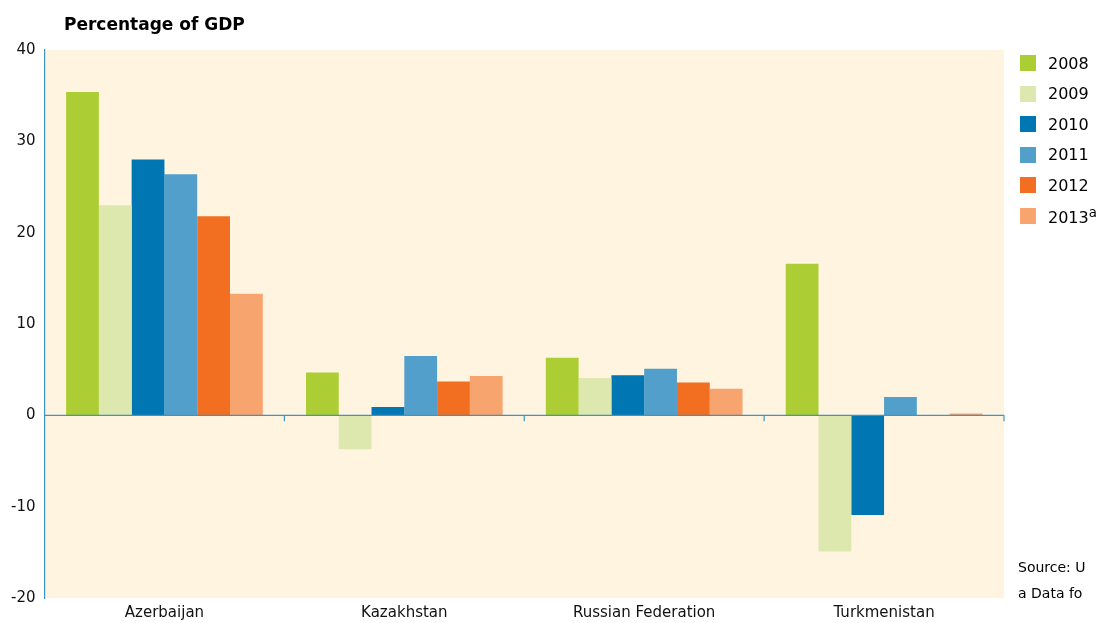  What do you see at coordinates (1068, 63) in the screenshot?
I see `legend-label: 2008` at bounding box center [1068, 63].